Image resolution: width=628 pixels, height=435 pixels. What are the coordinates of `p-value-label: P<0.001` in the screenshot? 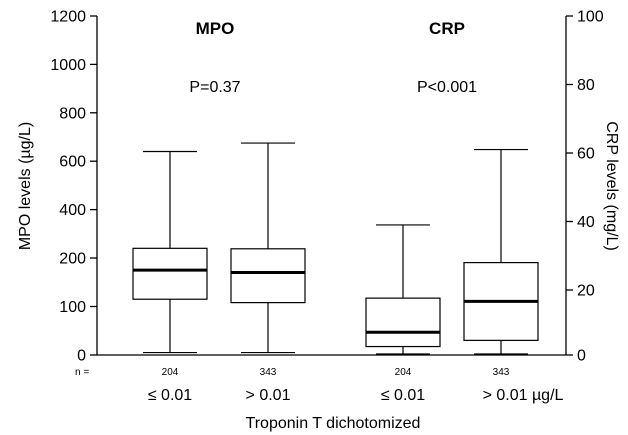 It's located at (447, 87).